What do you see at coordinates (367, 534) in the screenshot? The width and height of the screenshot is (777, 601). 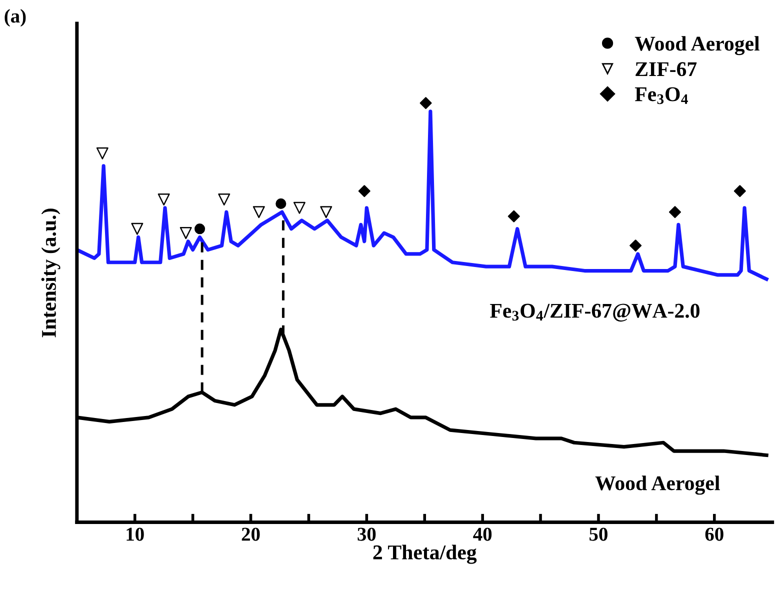 I see `x-tick-label: 30` at bounding box center [367, 534].